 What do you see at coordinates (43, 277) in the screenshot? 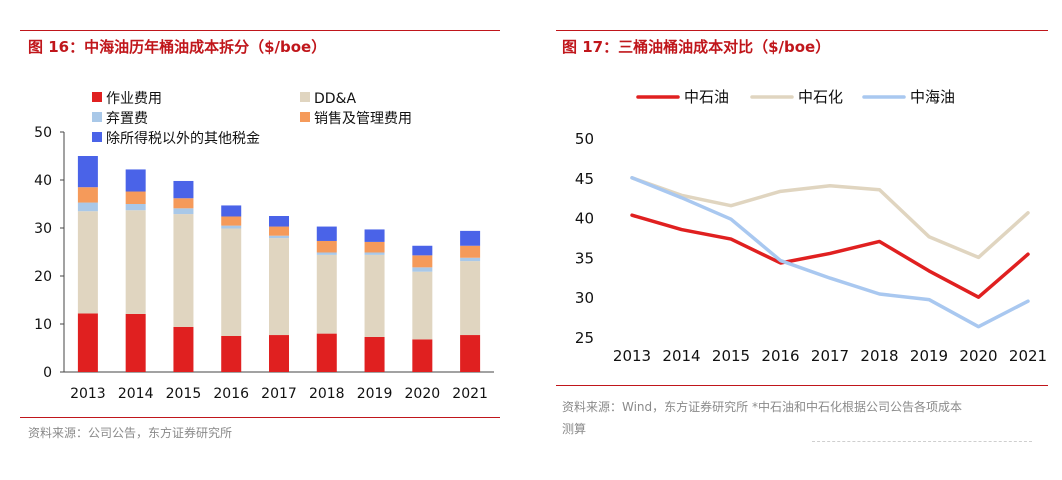
I see `y-tick-label: 20` at bounding box center [43, 277].